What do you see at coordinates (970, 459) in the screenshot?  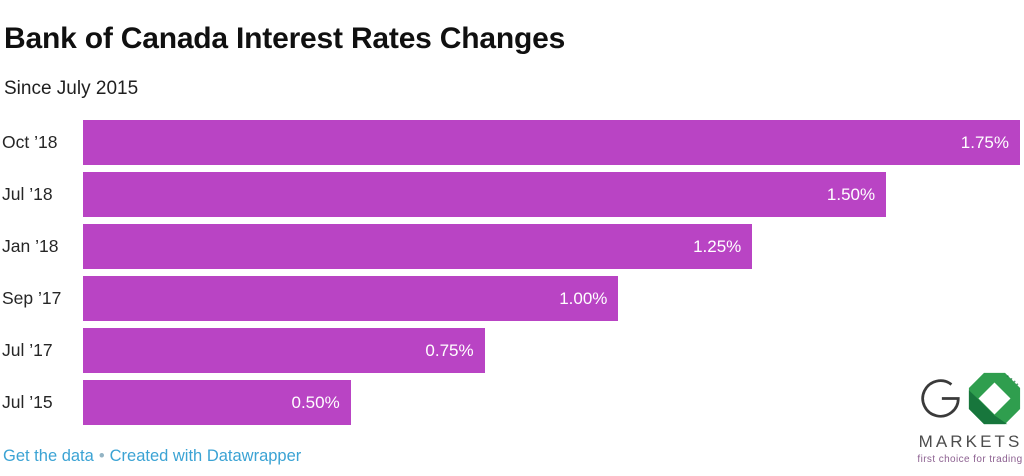 I see `logo-tagline: first choice for trading` at bounding box center [970, 459].